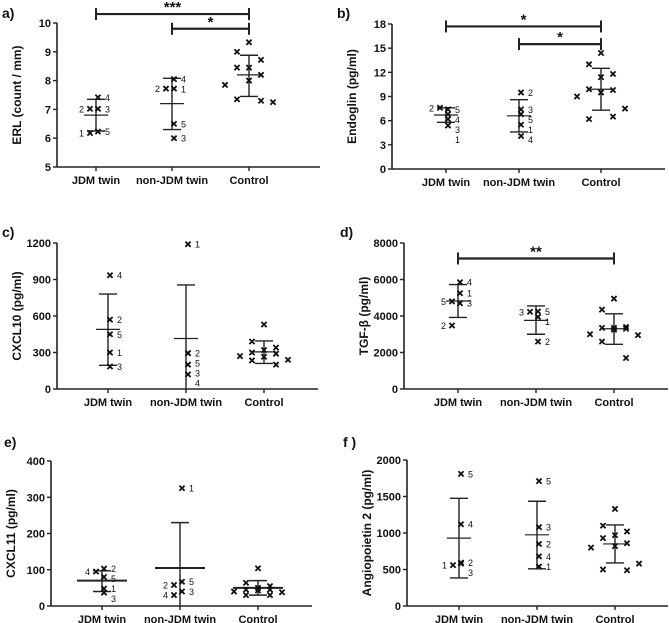  I want to click on y-tick-label: 6000, so click(386, 281).